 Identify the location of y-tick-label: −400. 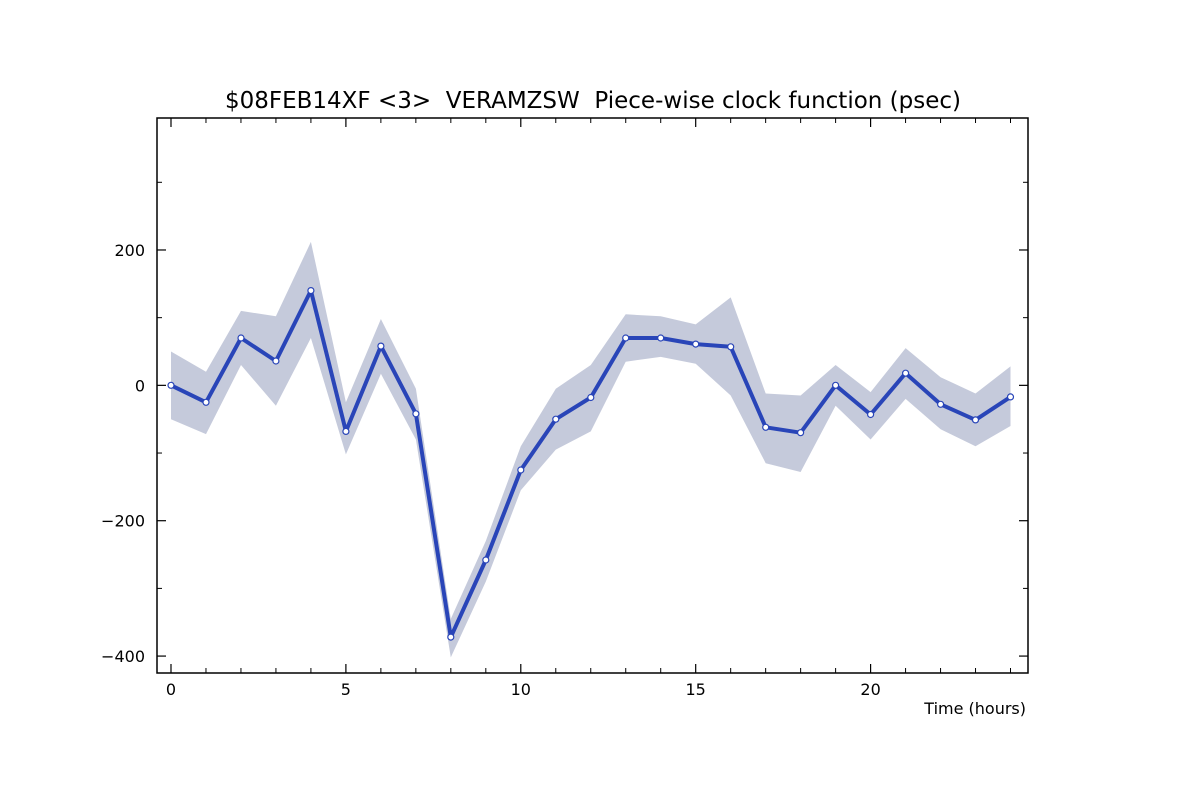
(123, 656).